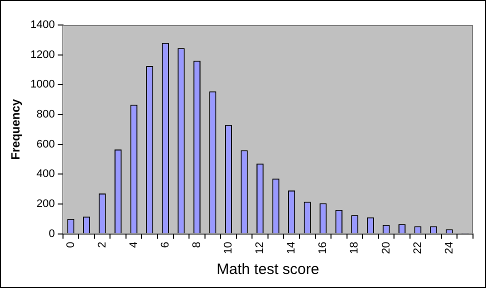 This screenshot has height=288, width=486. I want to click on y-tick-label: 1000, so click(42, 84).